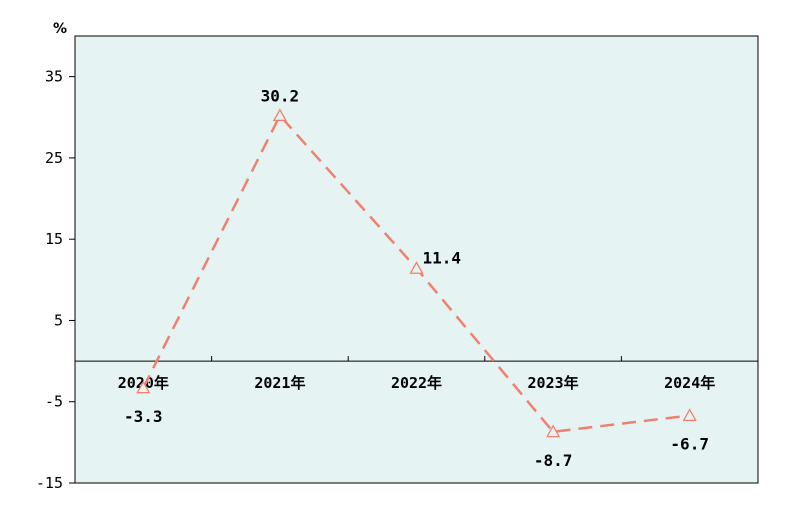  Describe the element at coordinates (58, 320) in the screenshot. I see `y-tick-label: 5` at that location.